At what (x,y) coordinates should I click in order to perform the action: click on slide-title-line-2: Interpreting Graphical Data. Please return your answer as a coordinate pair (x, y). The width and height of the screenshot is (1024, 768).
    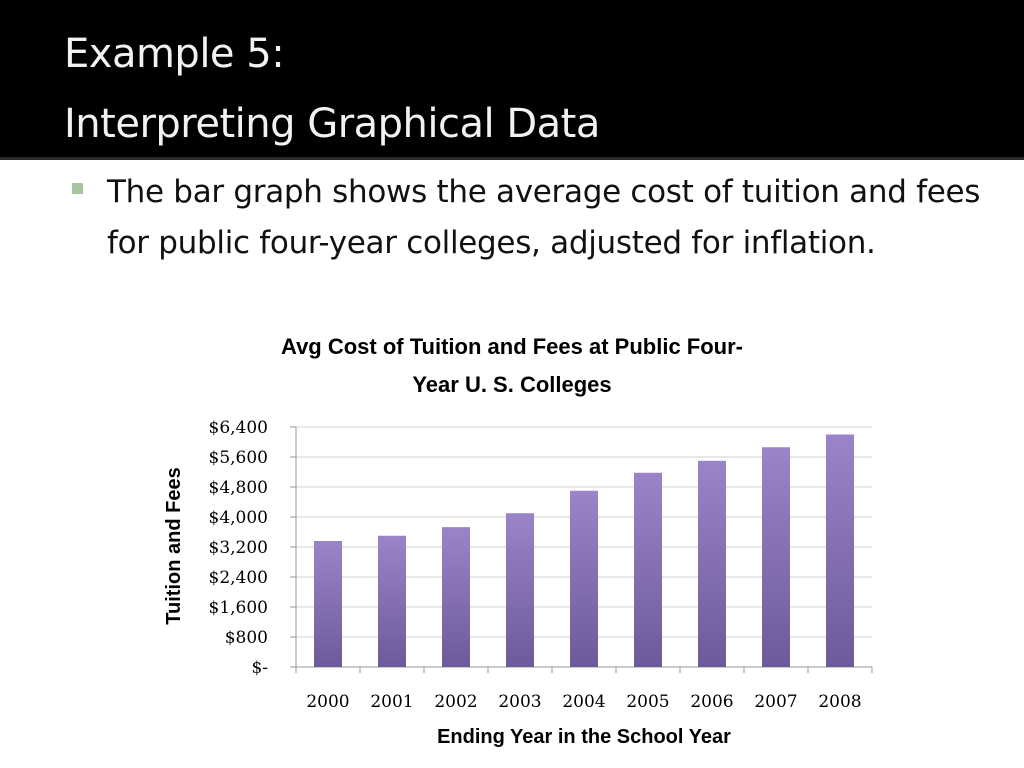
    Looking at the image, I should click on (332, 124).